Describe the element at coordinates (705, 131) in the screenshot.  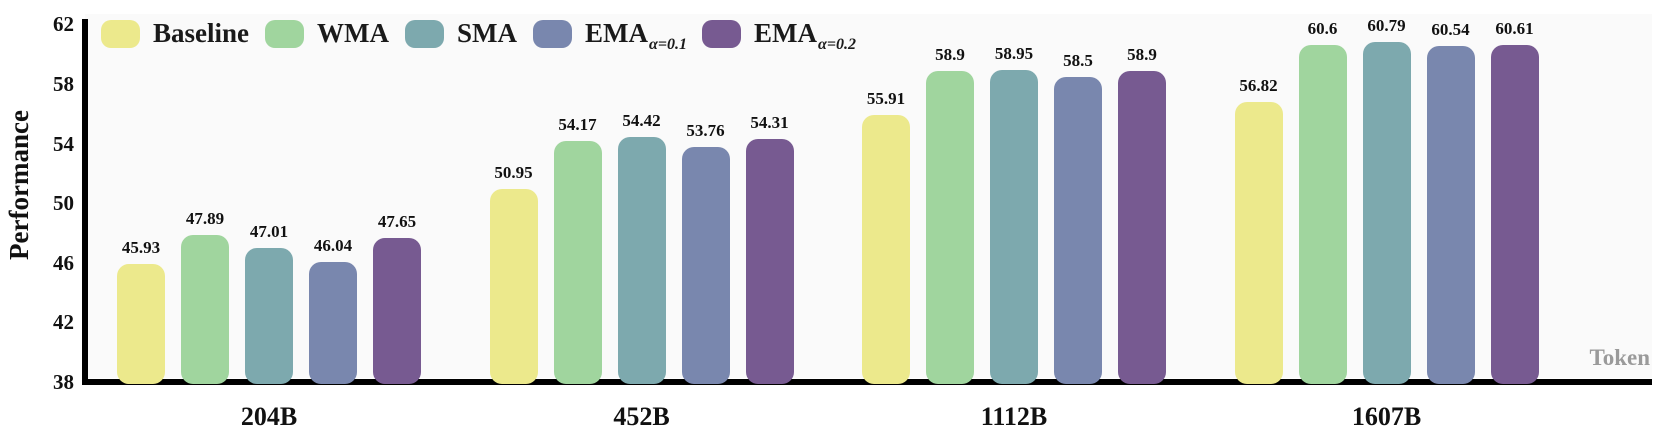
I see `bar-value-label: 53.76` at that location.